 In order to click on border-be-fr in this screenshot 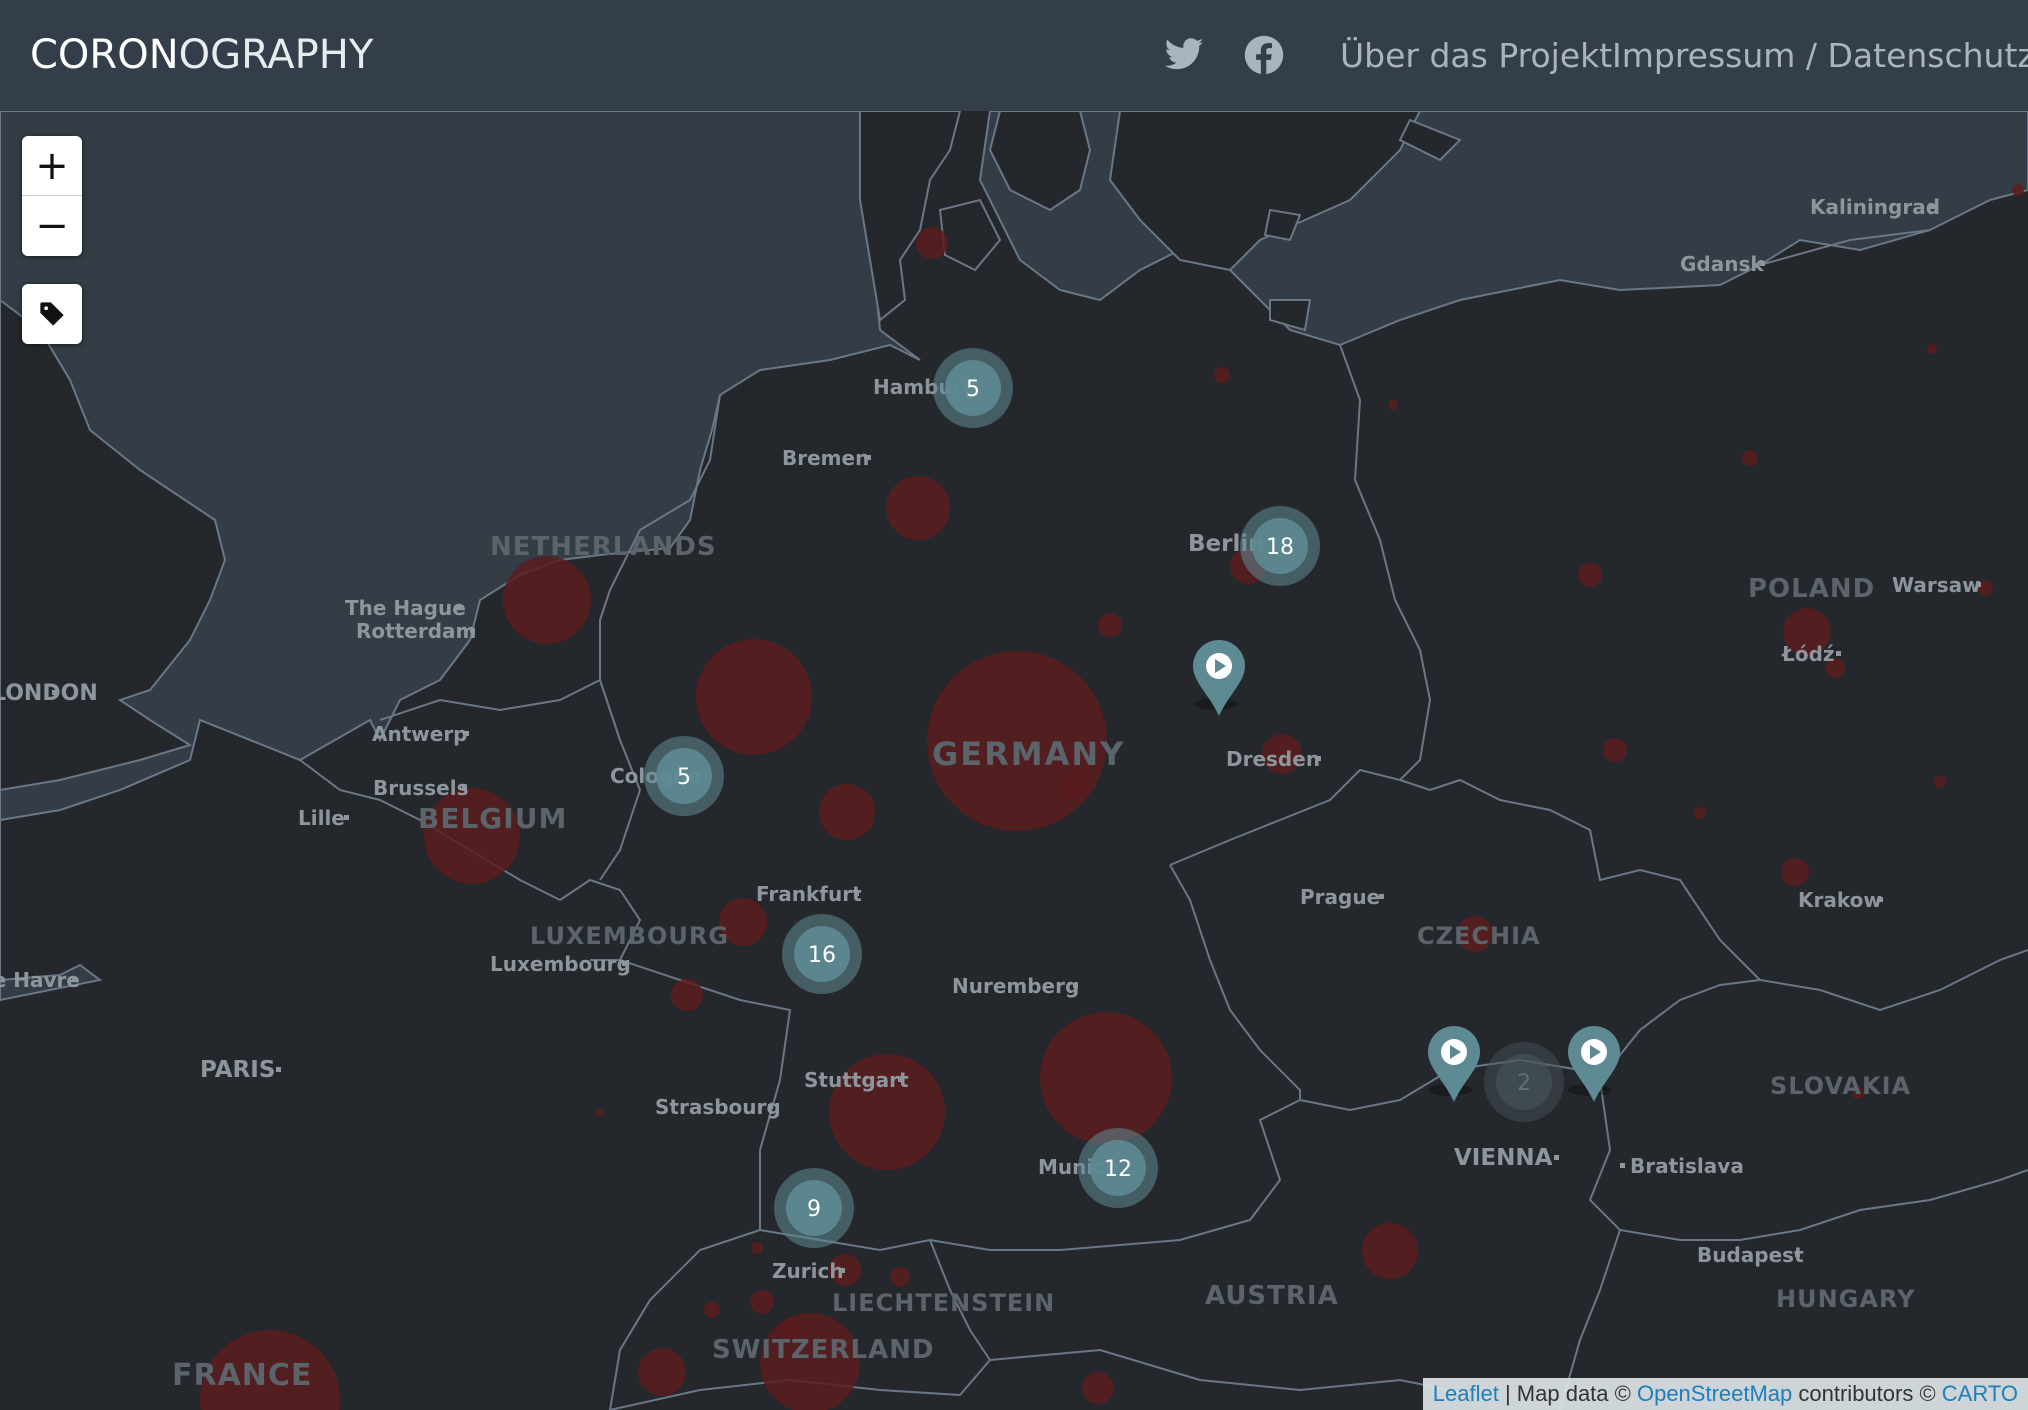, I will do `click(430, 830)`.